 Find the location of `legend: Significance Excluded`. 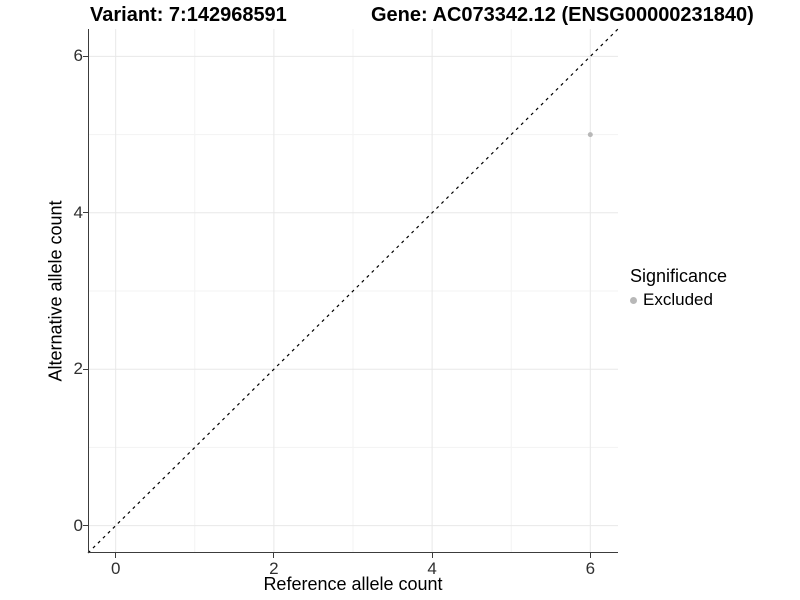

legend: Significance Excluded is located at coordinates (678, 288).